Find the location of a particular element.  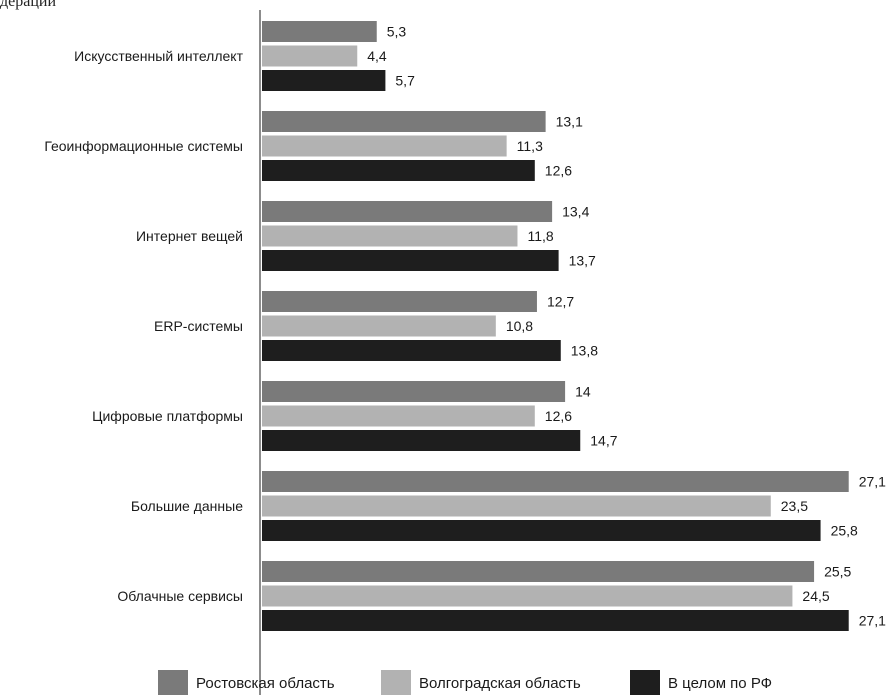

category-label: Искусственный интеллект is located at coordinates (158, 56).